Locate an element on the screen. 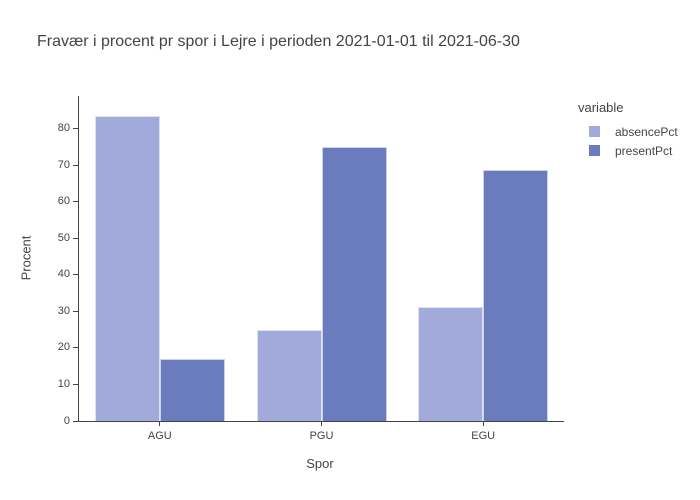  x-tick-label: AGU is located at coordinates (159, 436).